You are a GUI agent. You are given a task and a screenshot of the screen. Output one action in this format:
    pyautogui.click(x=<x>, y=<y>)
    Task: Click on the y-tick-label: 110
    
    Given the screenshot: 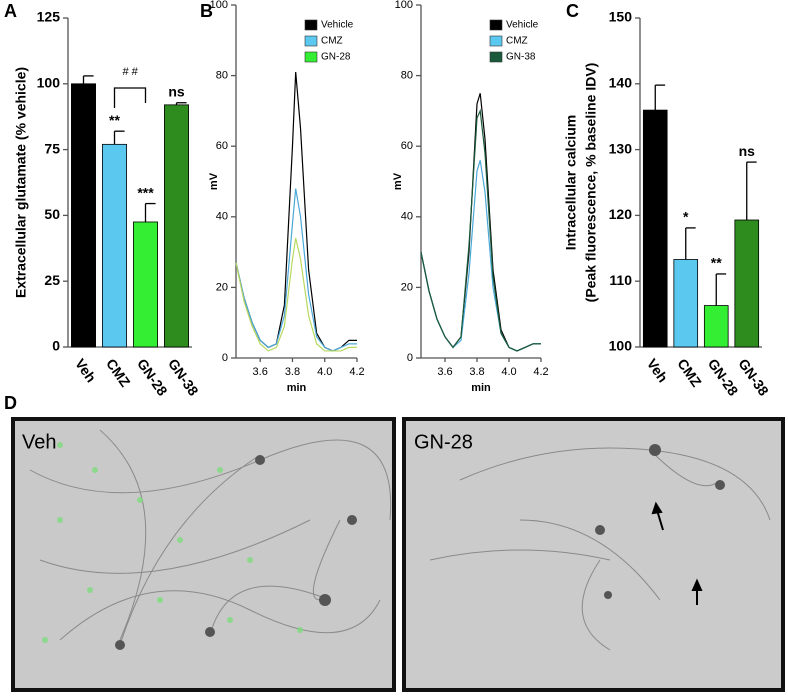 What is the action you would take?
    pyautogui.click(x=620, y=280)
    